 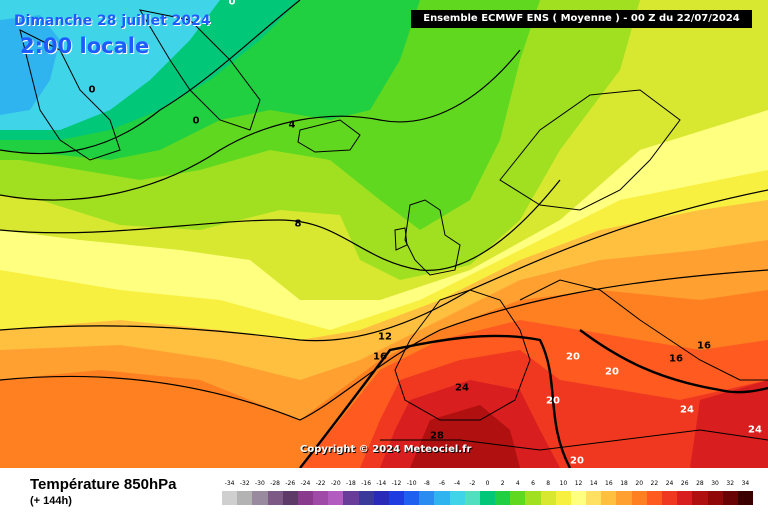 I want to click on band-m6, so click(x=30, y=65).